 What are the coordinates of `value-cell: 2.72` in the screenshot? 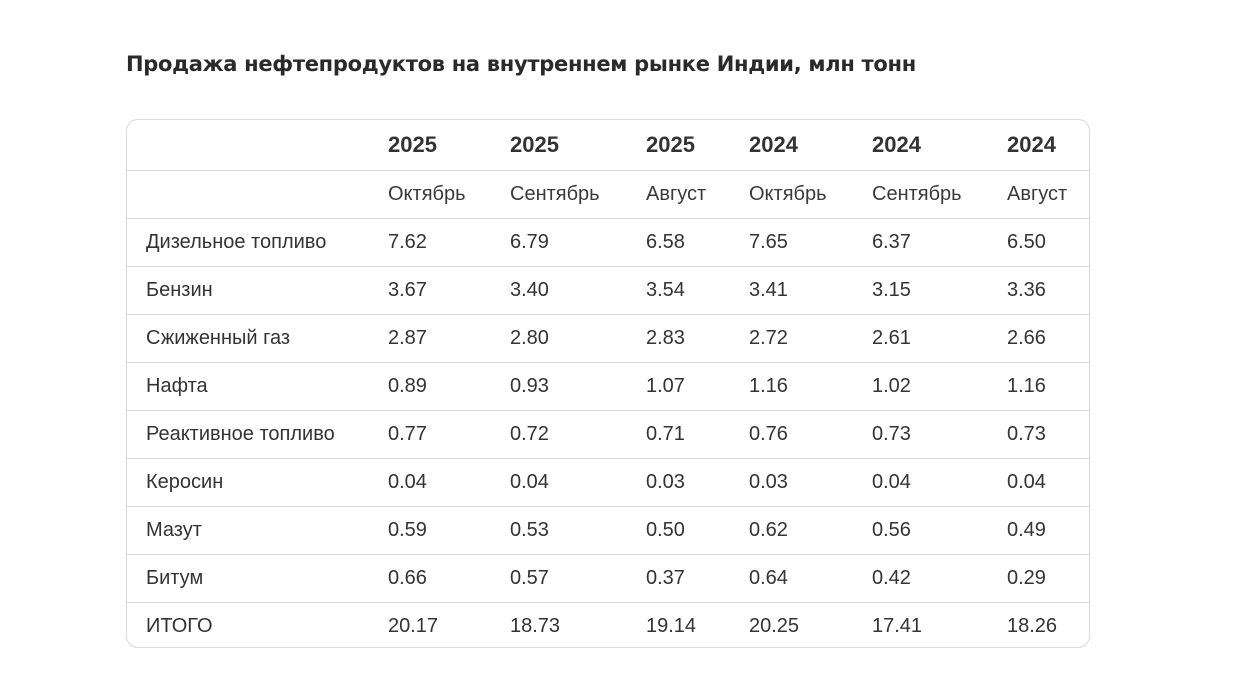 It's located at (792, 338).